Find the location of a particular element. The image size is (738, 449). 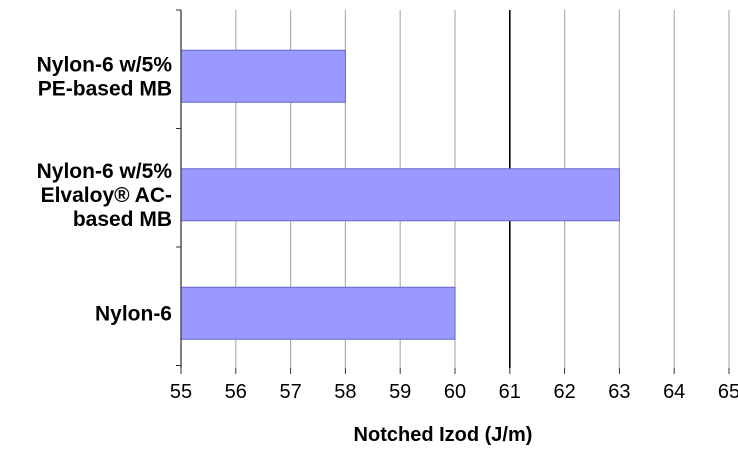

x-tick-label-63: 63 is located at coordinates (619, 392).